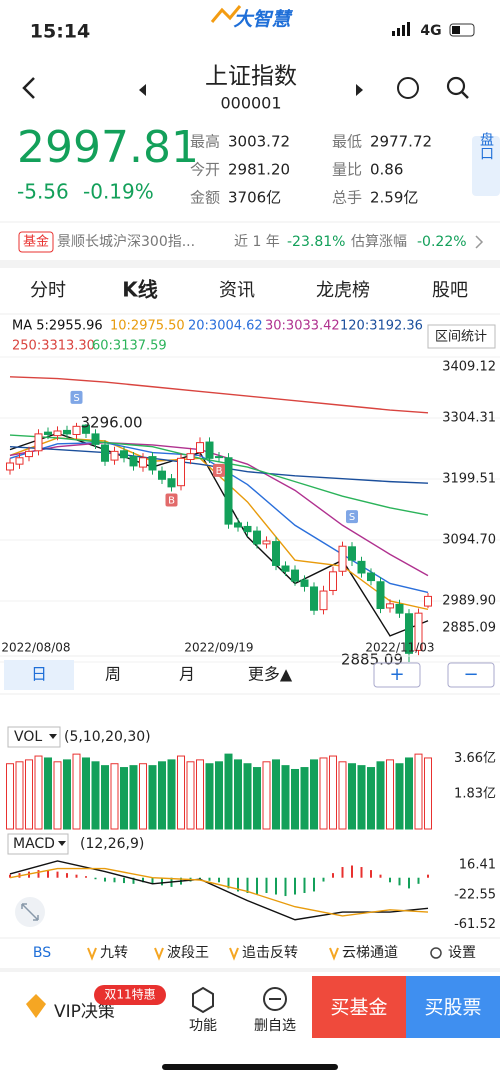  What do you see at coordinates (270, 953) in the screenshot?
I see `indicator: 追击反转` at bounding box center [270, 953].